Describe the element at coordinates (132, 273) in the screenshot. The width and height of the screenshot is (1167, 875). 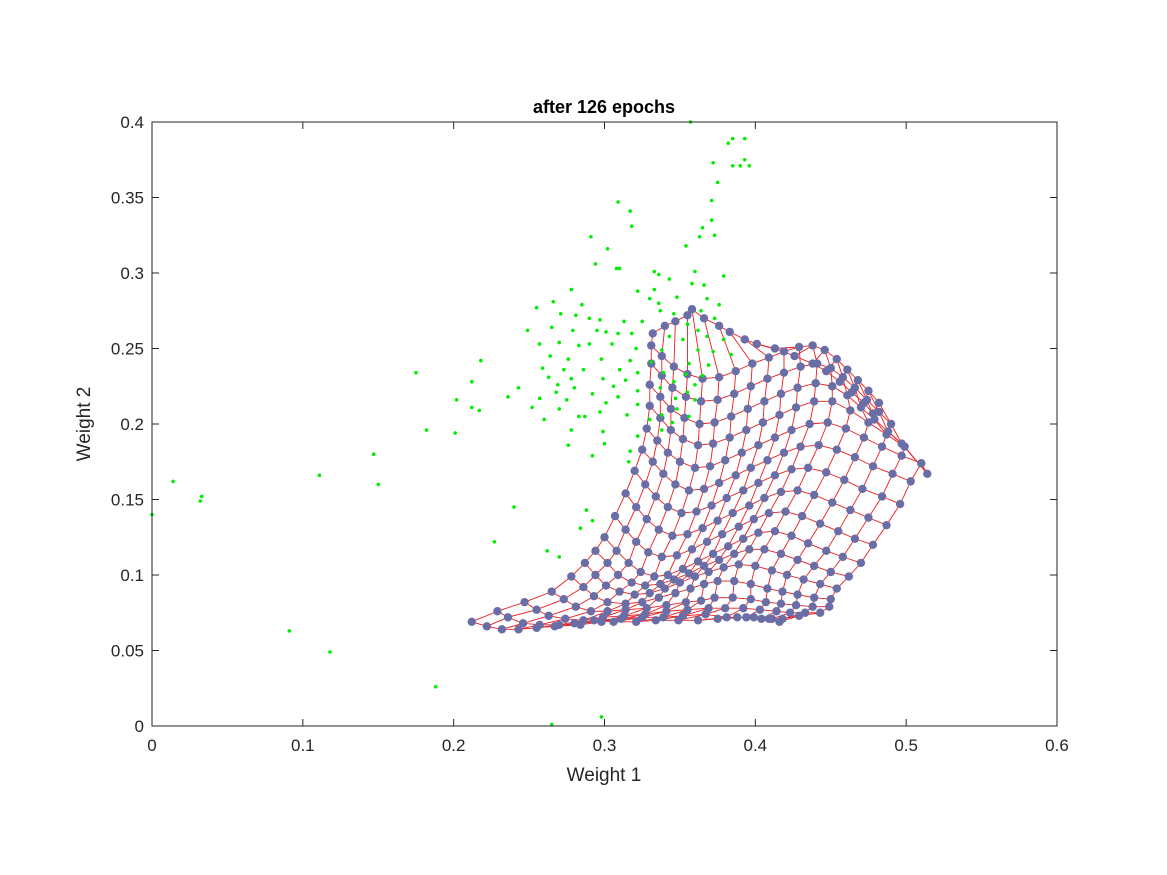
I see `y-tick-label: 0.3` at that location.